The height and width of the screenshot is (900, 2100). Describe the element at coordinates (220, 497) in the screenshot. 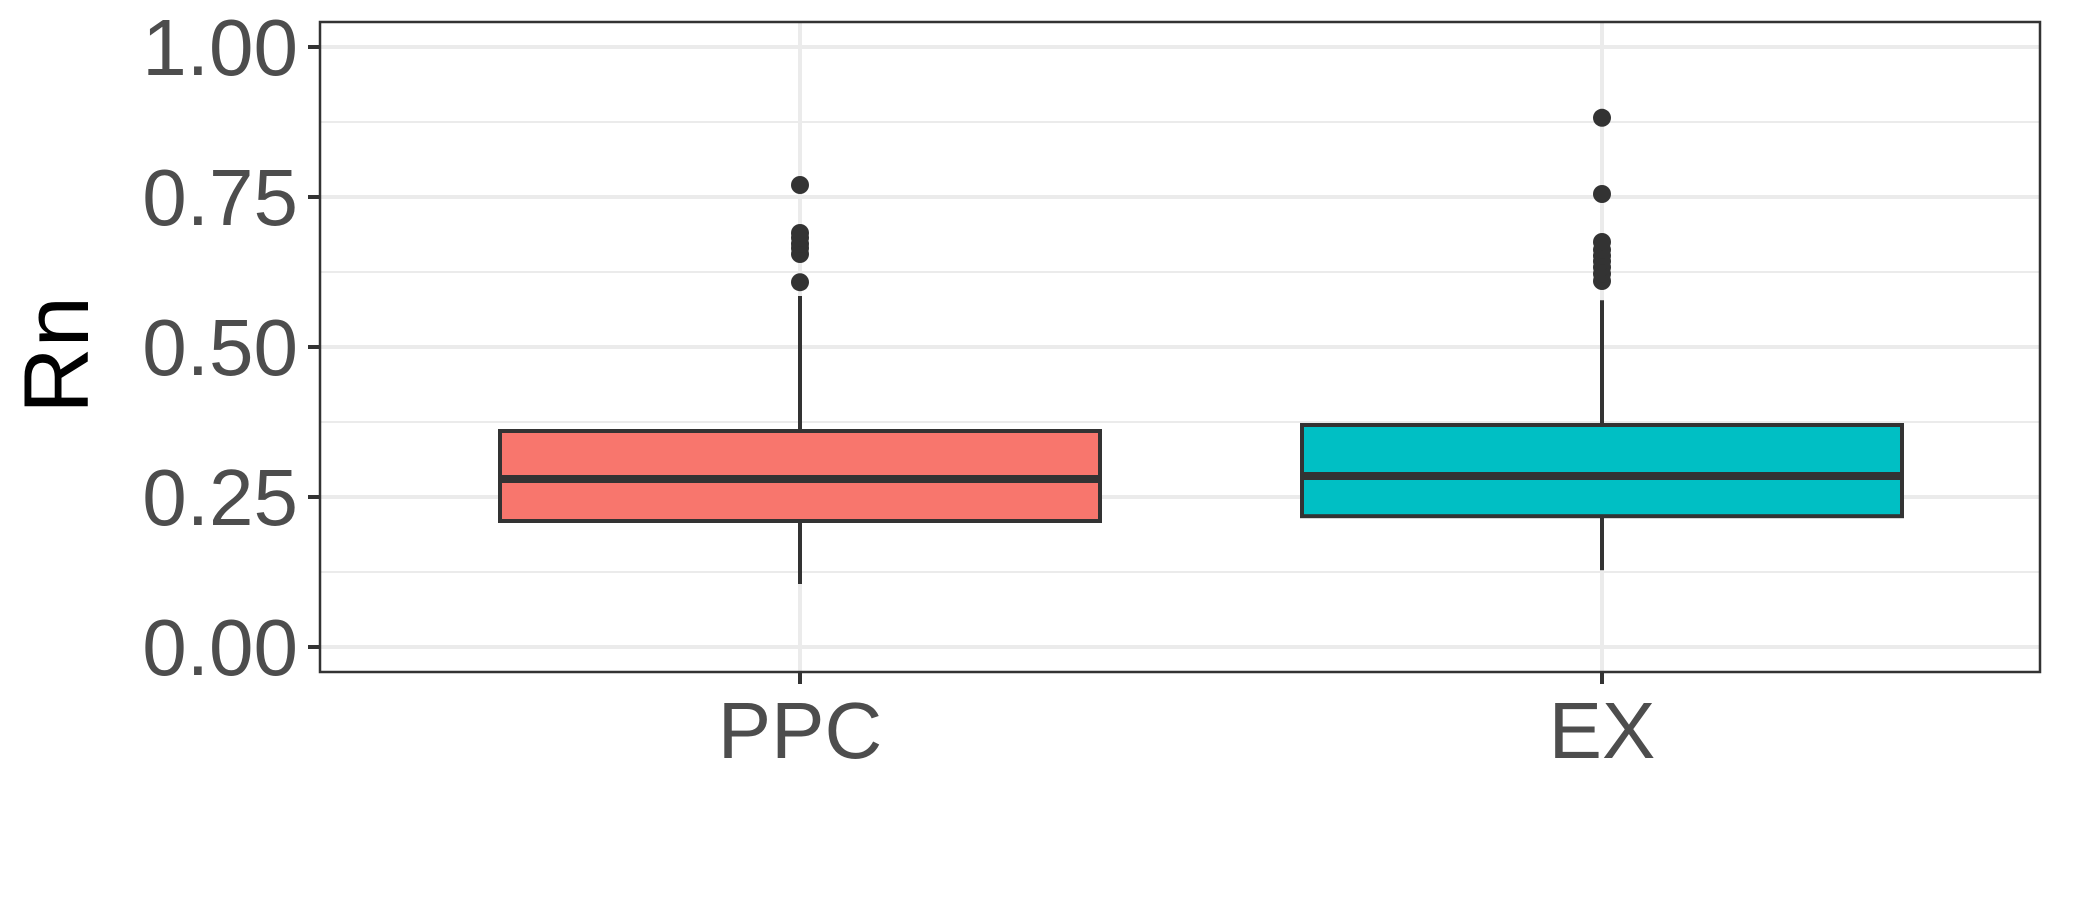

I see `y-tick-label: 0.25` at that location.